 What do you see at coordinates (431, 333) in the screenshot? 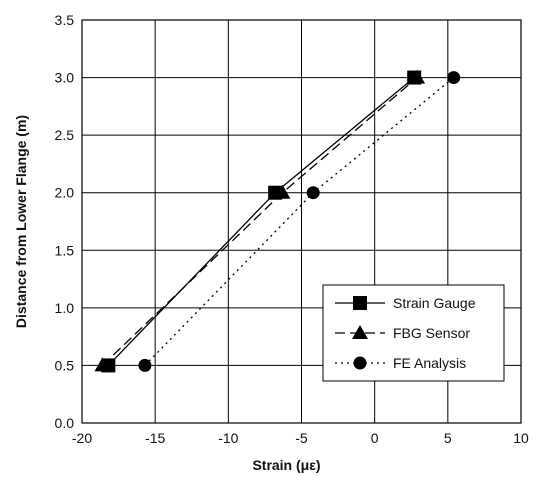
I see `legend-label: FBG Sensor` at bounding box center [431, 333].